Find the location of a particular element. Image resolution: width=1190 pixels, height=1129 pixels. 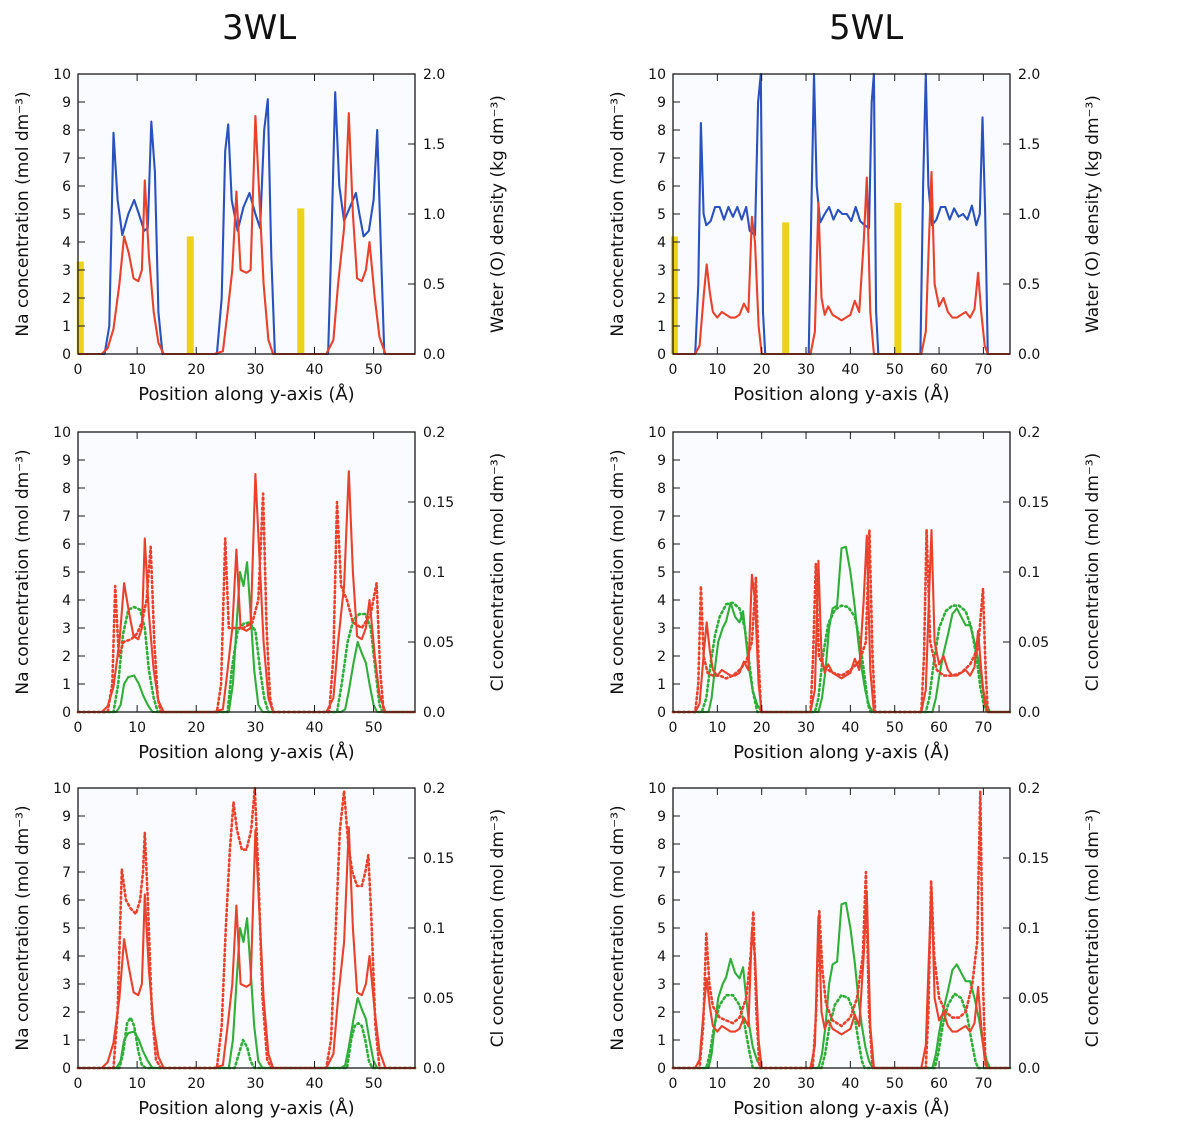

title-3wl: 3WL is located at coordinates (259, 28).